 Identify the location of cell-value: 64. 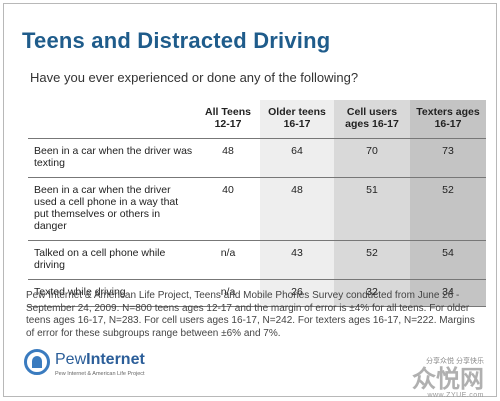
(297, 158).